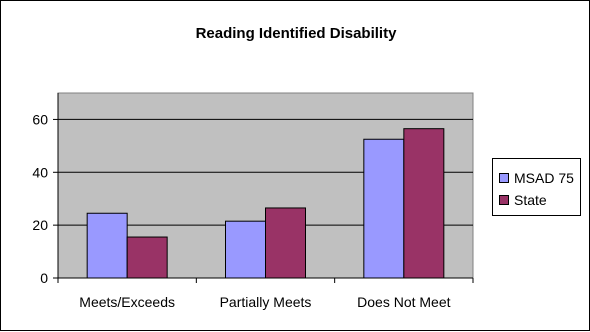 This screenshot has height=332, width=590. What do you see at coordinates (40, 225) in the screenshot?
I see `y-tick-label-20: 20` at bounding box center [40, 225].